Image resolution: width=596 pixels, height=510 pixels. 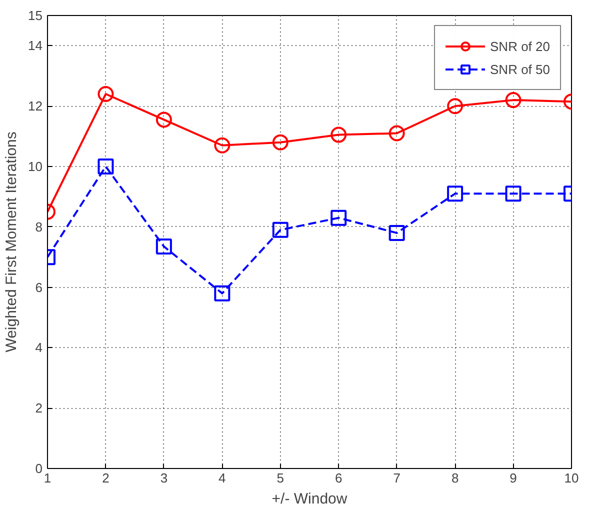 What do you see at coordinates (39, 408) in the screenshot?
I see `y-tick-label: 2` at bounding box center [39, 408].